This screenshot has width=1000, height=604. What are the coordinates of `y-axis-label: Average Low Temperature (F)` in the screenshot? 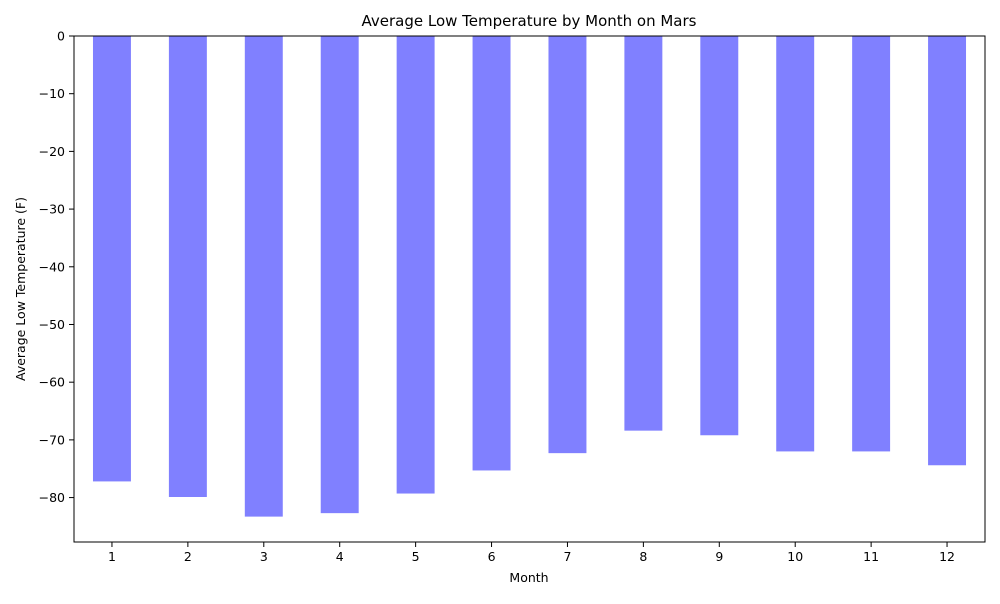 It's located at (20, 289).